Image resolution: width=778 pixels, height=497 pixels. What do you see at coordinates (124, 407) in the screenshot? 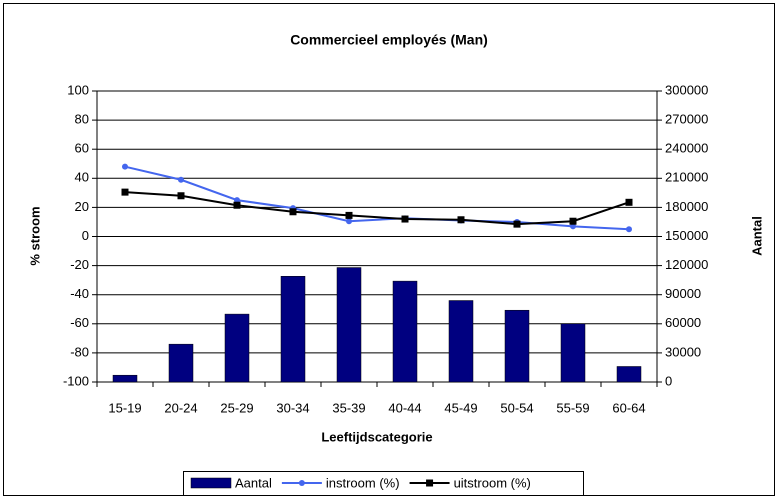
I see `x-tick-label: 15-19` at bounding box center [124, 407].